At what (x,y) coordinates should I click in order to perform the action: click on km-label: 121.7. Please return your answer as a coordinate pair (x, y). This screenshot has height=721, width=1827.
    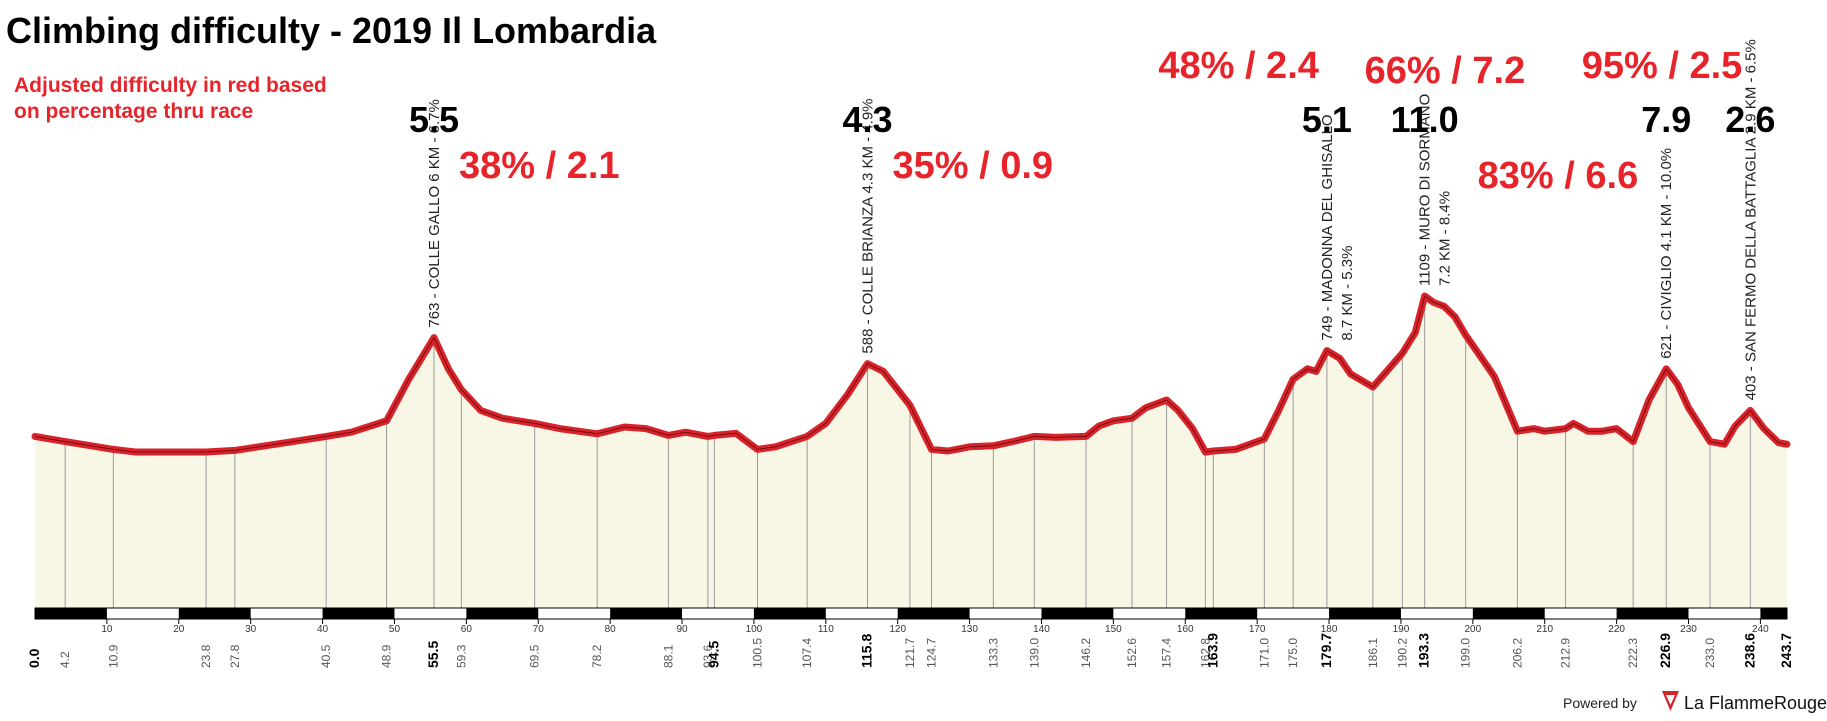
    Looking at the image, I should click on (910, 653).